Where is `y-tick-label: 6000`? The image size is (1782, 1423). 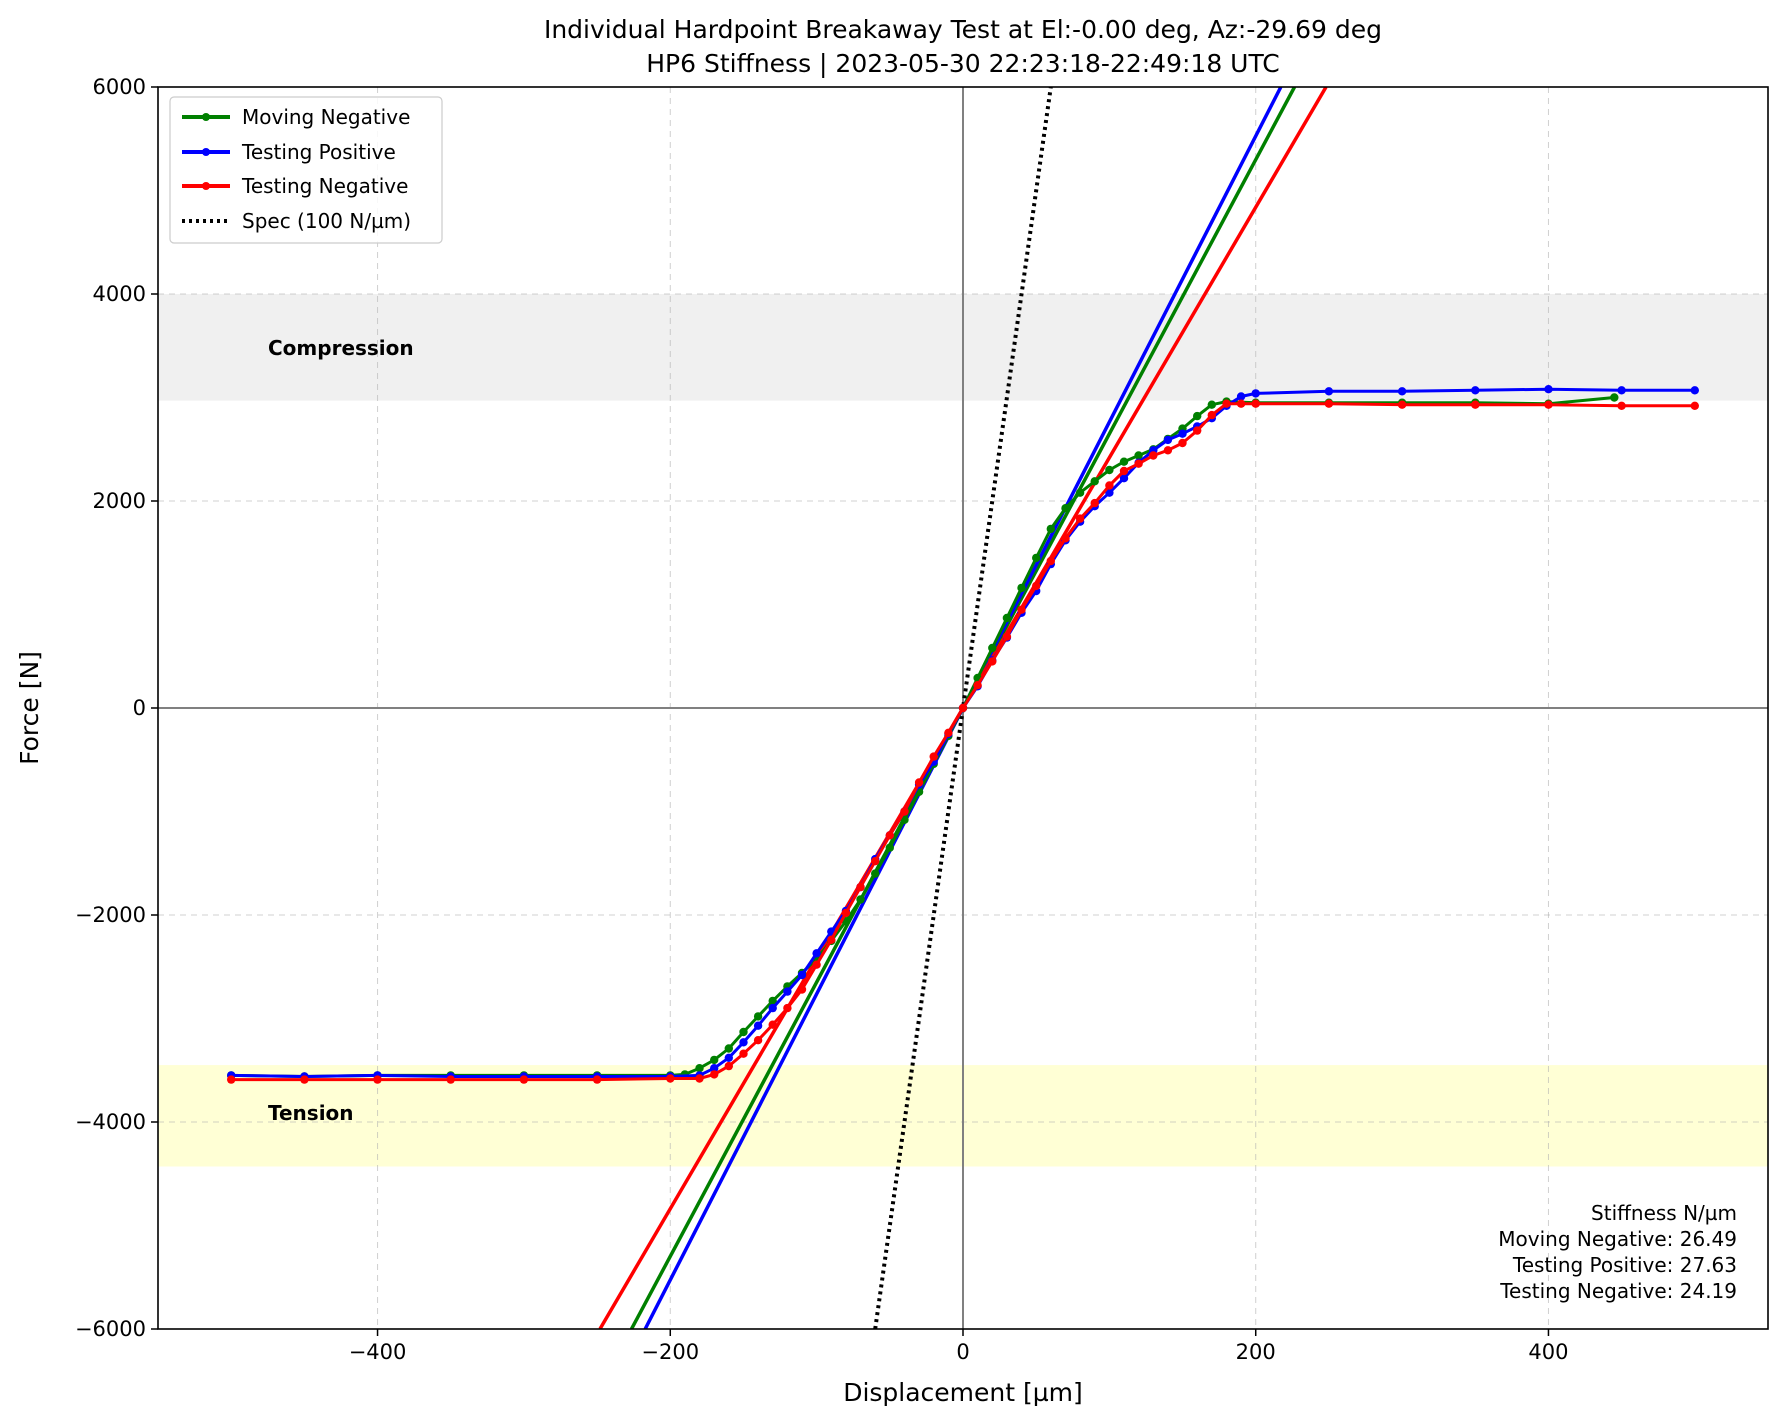 y-tick-label: 6000 is located at coordinates (119, 87).